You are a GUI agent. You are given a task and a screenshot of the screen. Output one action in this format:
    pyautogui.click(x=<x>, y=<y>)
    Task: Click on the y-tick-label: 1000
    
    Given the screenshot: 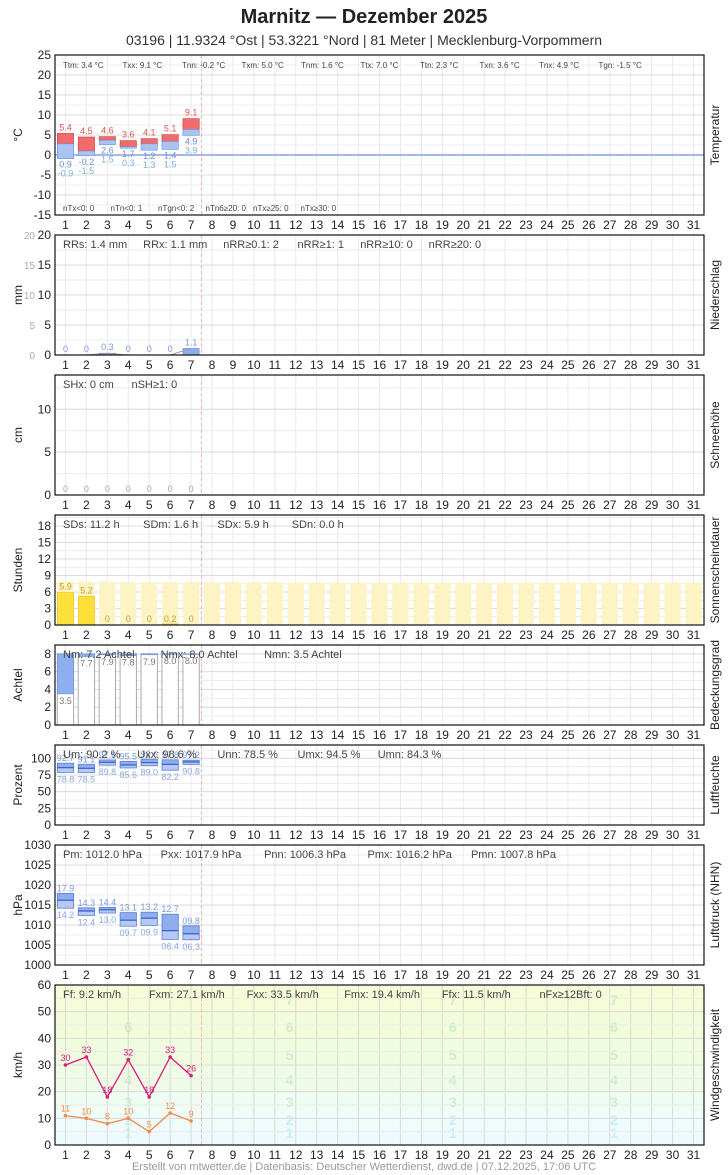 What is the action you would take?
    pyautogui.click(x=37, y=965)
    